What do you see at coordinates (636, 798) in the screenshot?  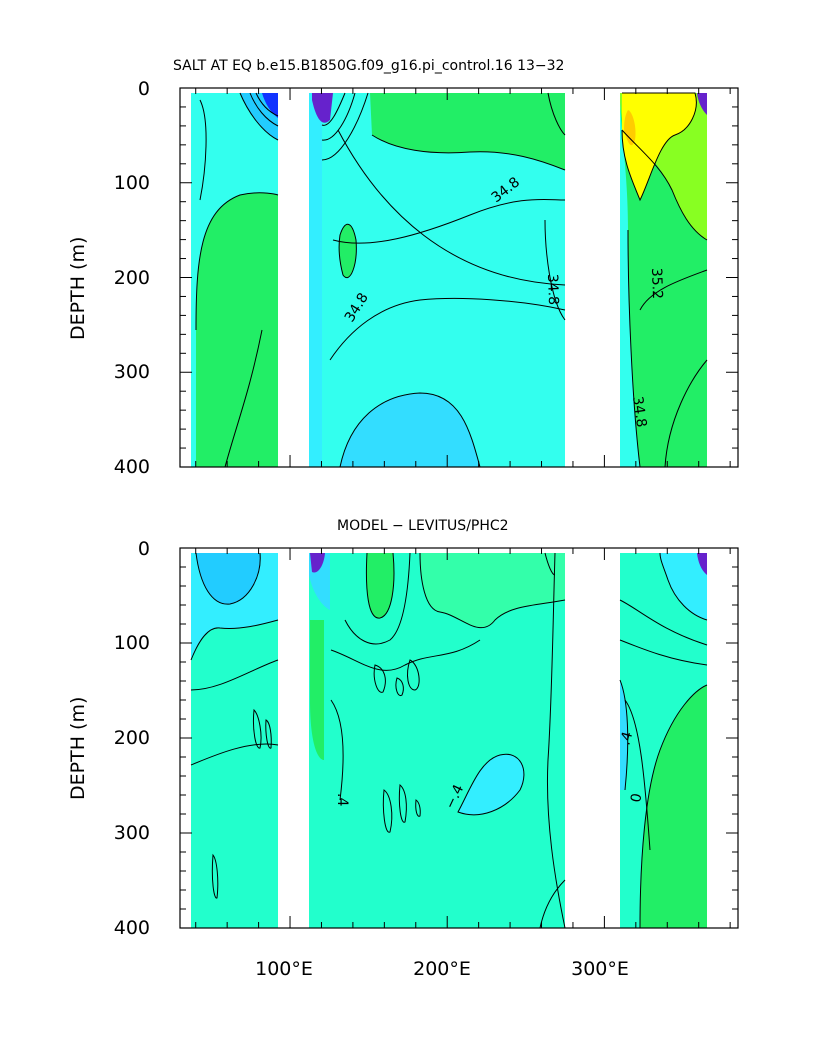 I see `bottom-contour-label: 0` at bounding box center [636, 798].